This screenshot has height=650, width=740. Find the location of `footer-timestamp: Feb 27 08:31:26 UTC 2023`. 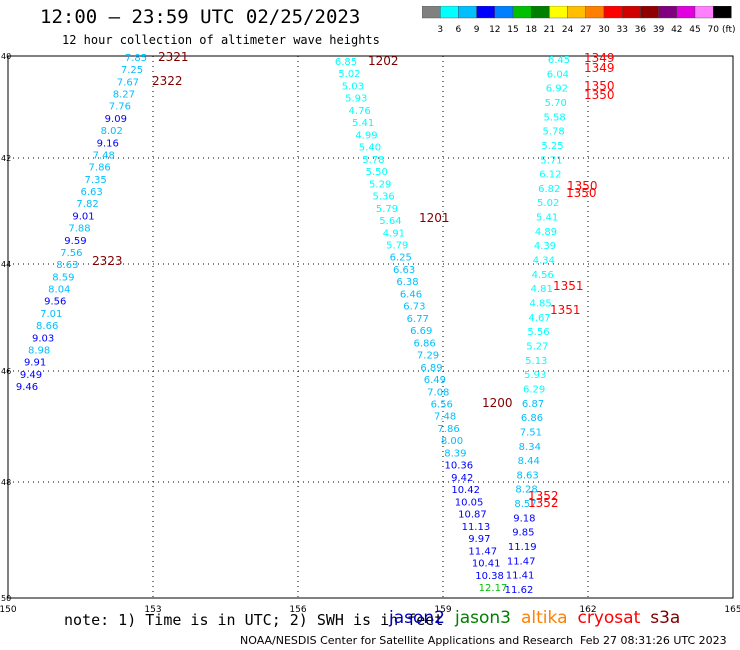

footer-timestamp: Feb 27 08:31:26 UTC 2023 is located at coordinates (653, 640).